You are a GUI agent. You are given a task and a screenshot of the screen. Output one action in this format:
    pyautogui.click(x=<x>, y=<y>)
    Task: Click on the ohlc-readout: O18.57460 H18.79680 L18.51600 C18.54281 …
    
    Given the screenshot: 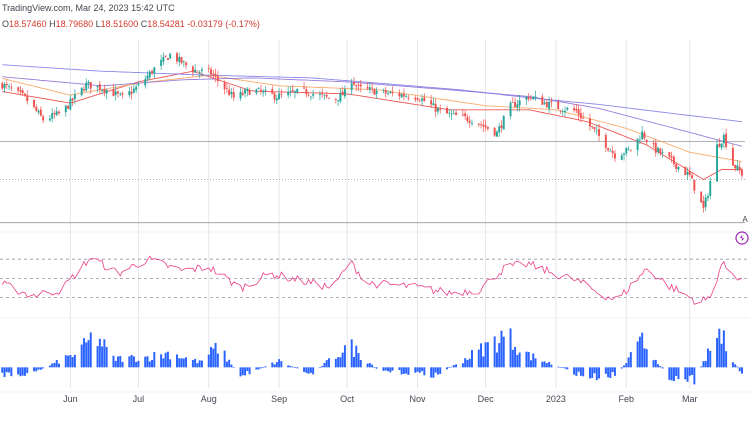 What is the action you would take?
    pyautogui.click(x=131, y=24)
    